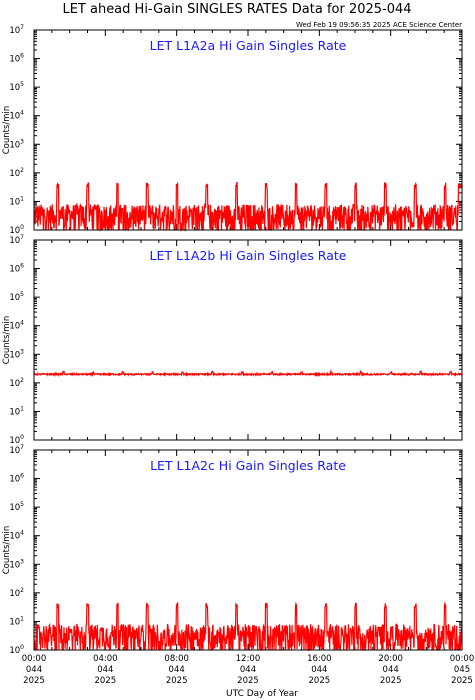  Describe the element at coordinates (319, 659) in the screenshot. I see `x-tick-label-time: 16:00` at that location.